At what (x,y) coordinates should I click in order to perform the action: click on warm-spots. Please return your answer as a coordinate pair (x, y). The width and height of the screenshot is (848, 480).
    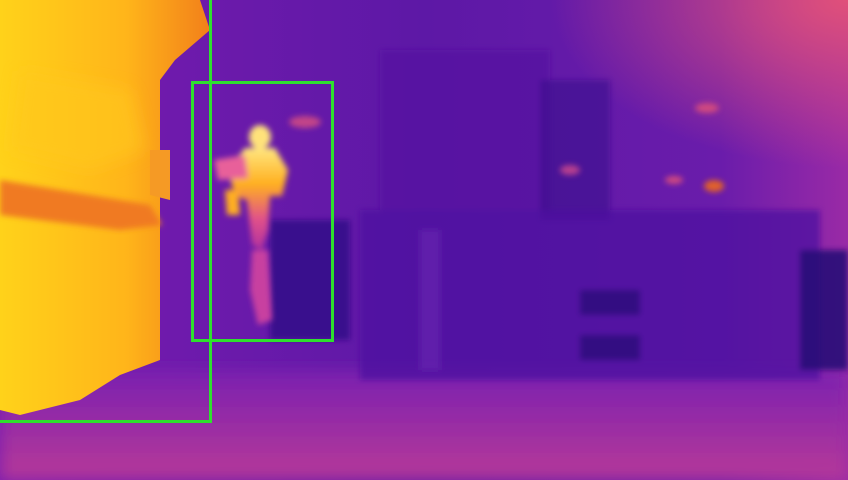
    Looking at the image, I should click on (506, 147).